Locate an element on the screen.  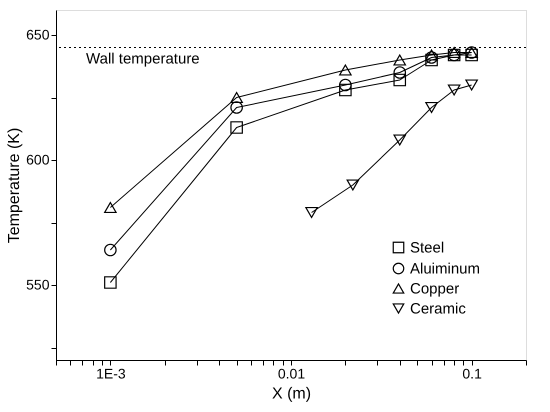
y-tick-label: 600 is located at coordinates (38, 160).